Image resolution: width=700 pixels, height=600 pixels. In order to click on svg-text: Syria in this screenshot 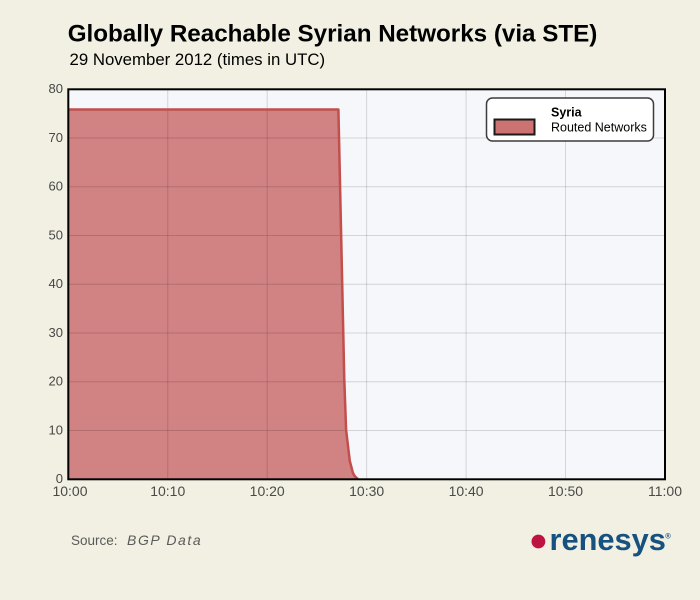, I will do `click(567, 112)`.